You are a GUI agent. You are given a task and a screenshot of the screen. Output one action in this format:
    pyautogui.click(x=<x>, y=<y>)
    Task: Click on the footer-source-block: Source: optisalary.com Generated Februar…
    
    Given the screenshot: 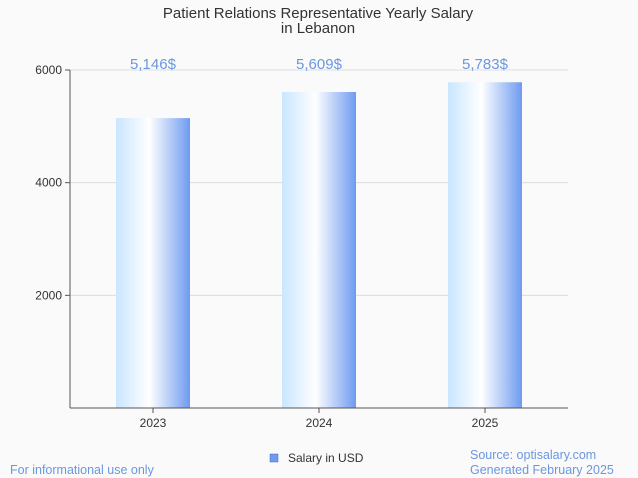 What is the action you would take?
    pyautogui.click(x=542, y=463)
    